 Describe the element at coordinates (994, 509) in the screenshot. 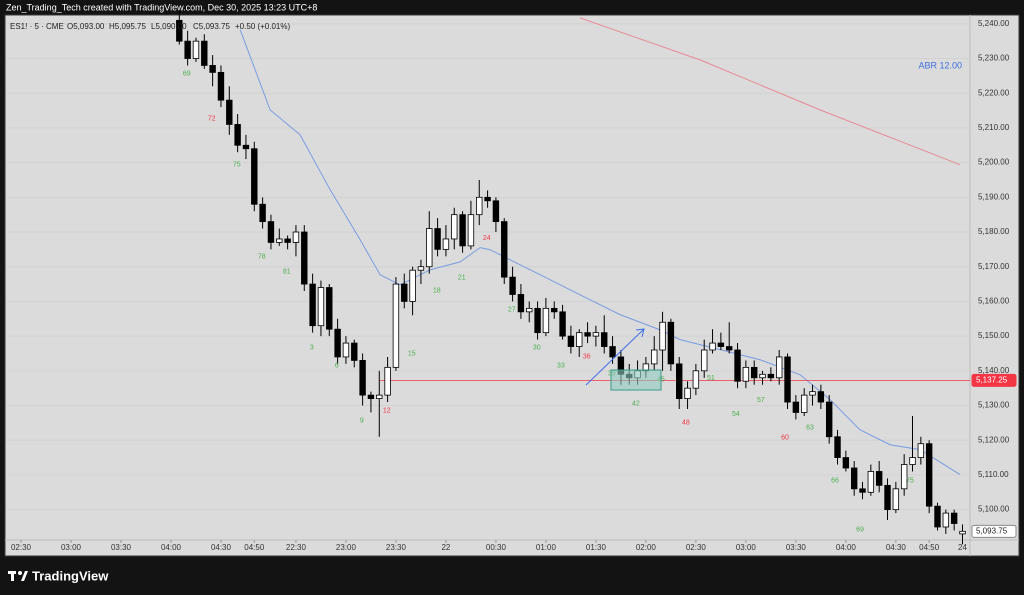

I see `y-tick-label: 5,100.00` at that location.